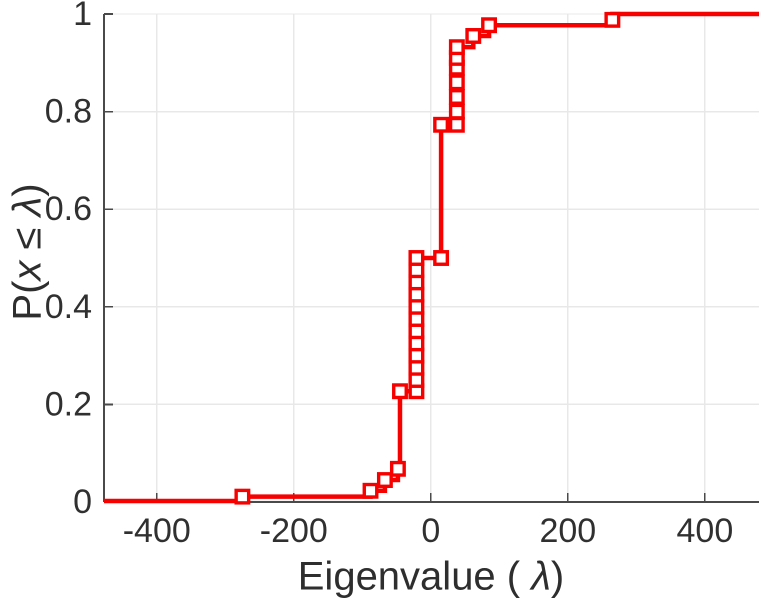  Describe the element at coordinates (27, 300) in the screenshot. I see `y-axis-label-text: P(` at that location.